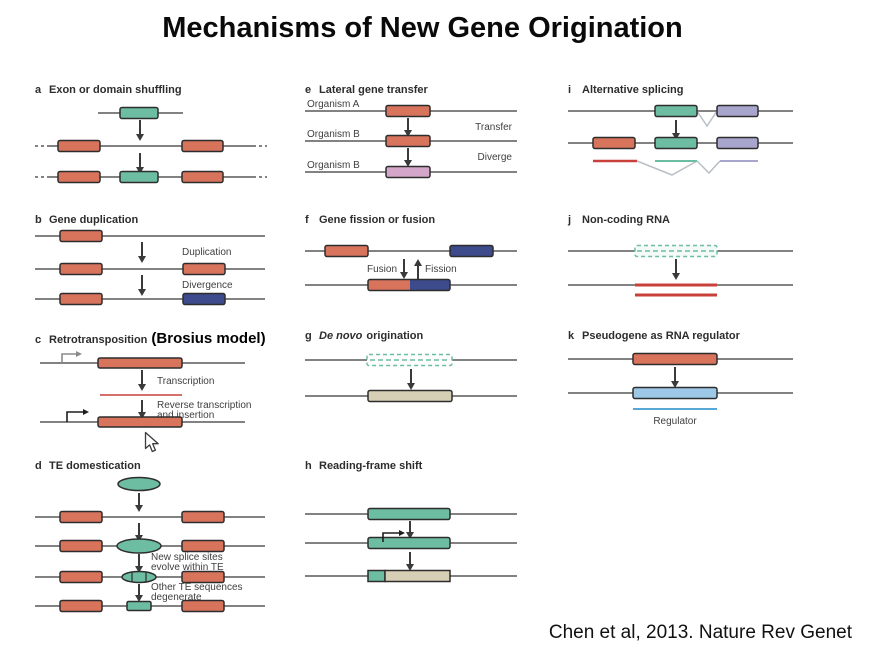 The width and height of the screenshot is (878, 652). What do you see at coordinates (139, 484) in the screenshot?
I see `te-ellipse` at bounding box center [139, 484].